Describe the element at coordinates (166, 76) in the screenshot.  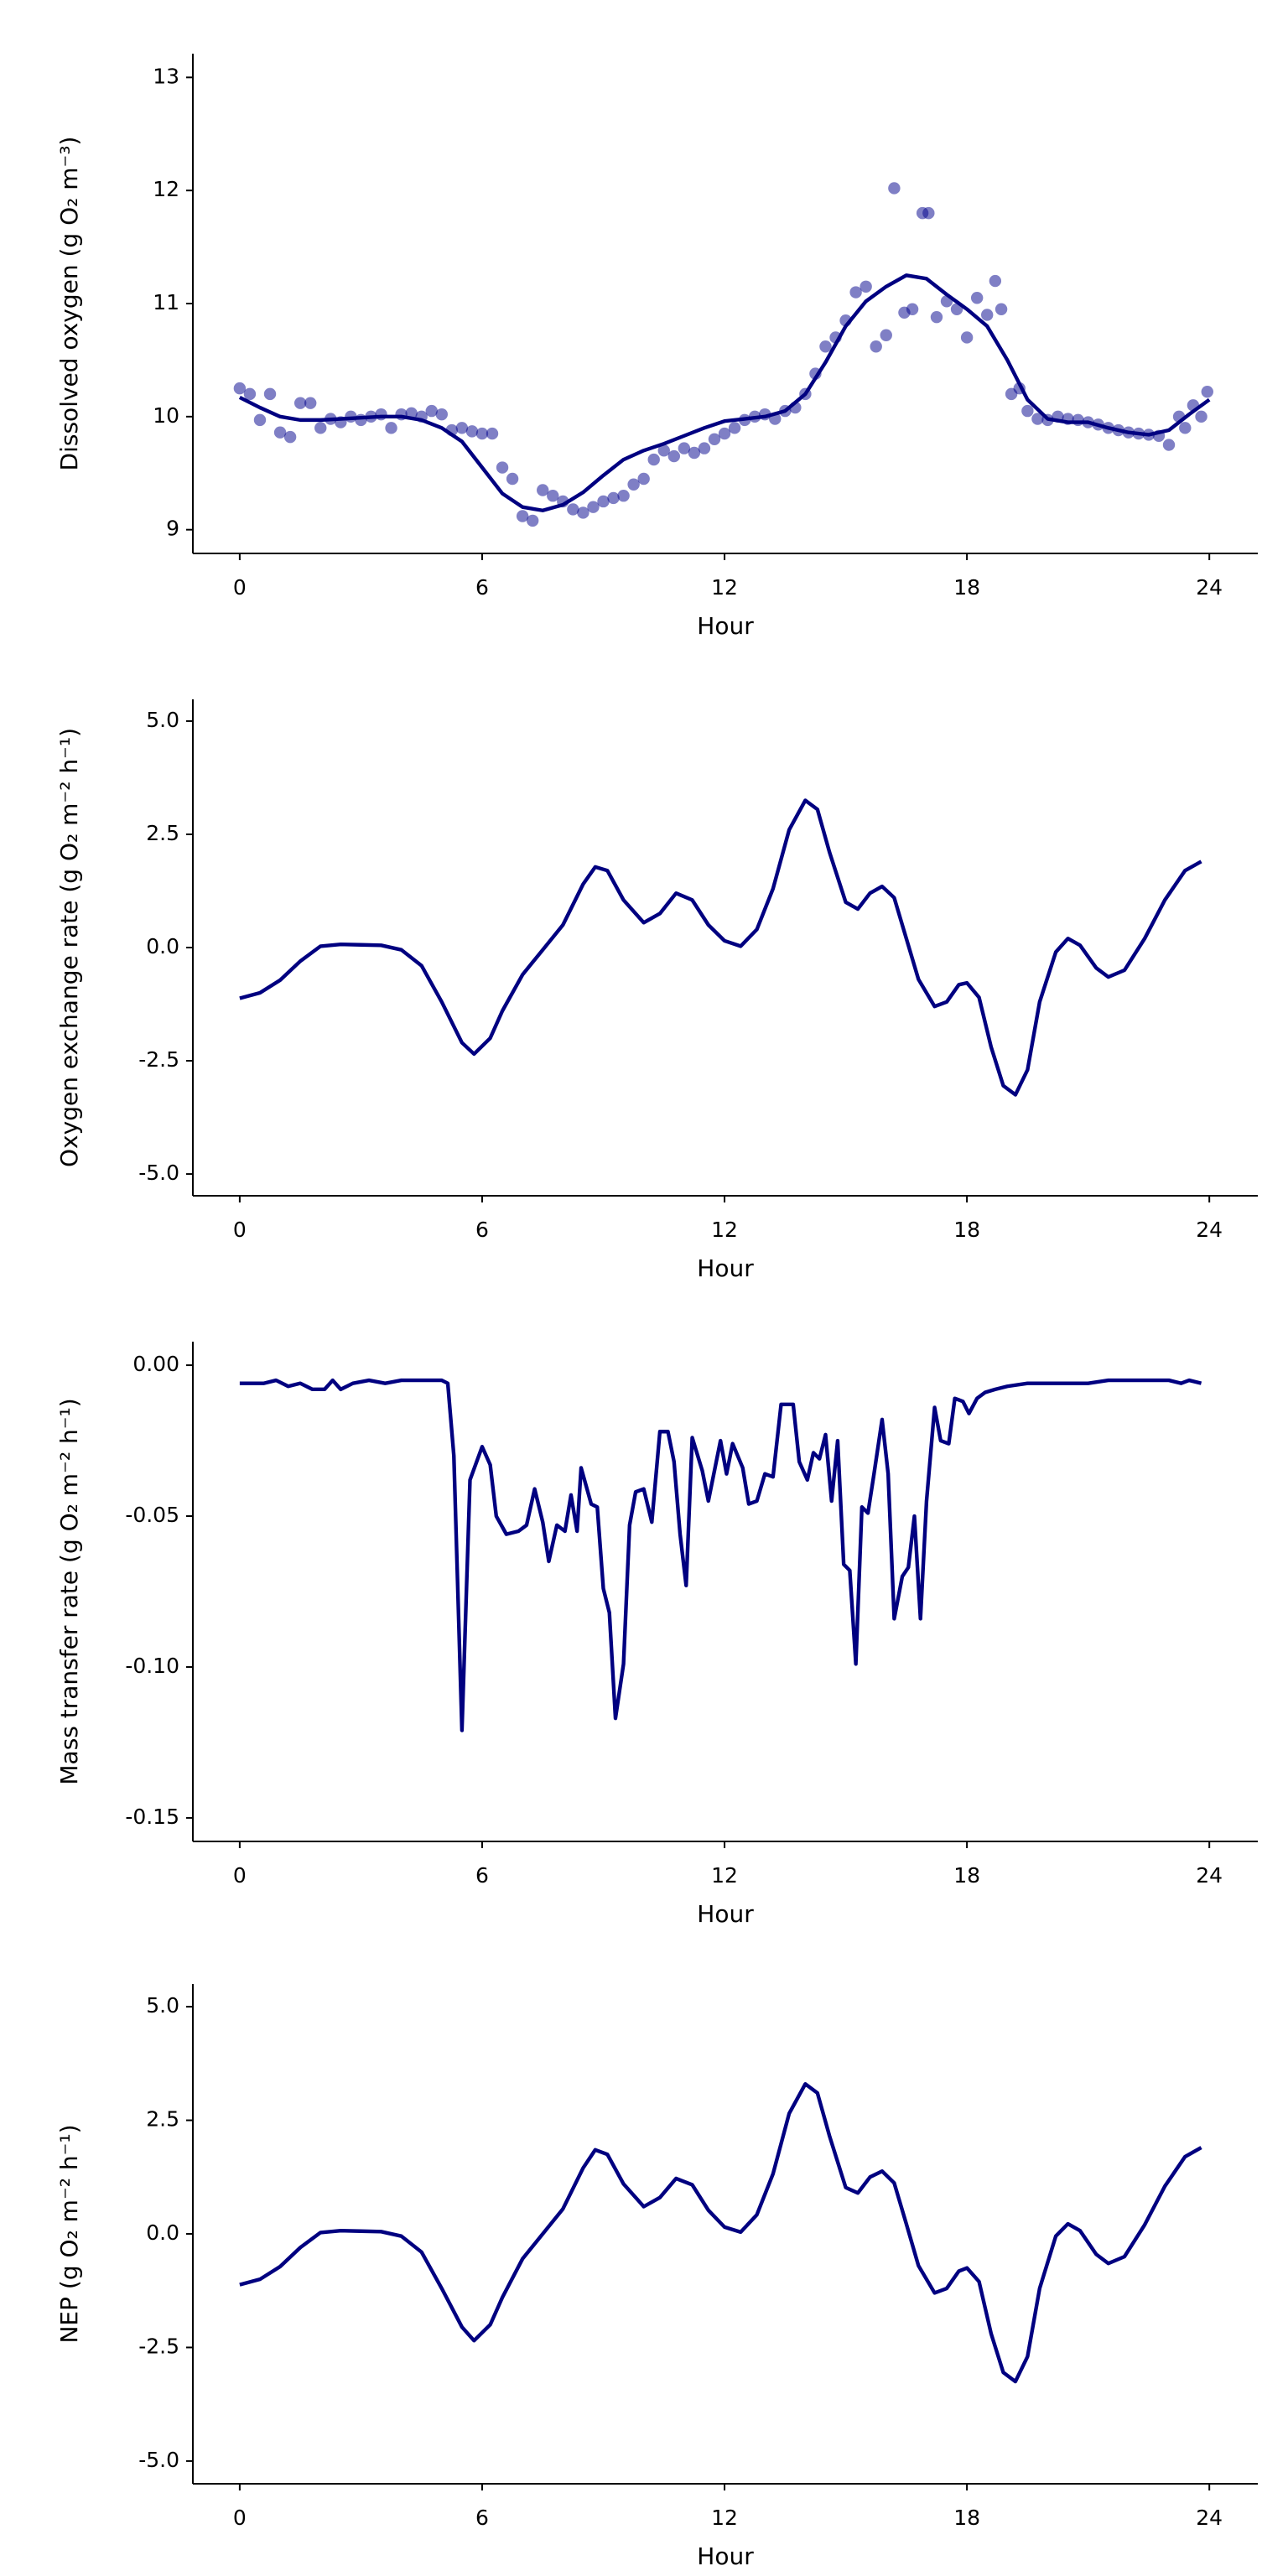
I see `y-tick-label: 13` at that location.